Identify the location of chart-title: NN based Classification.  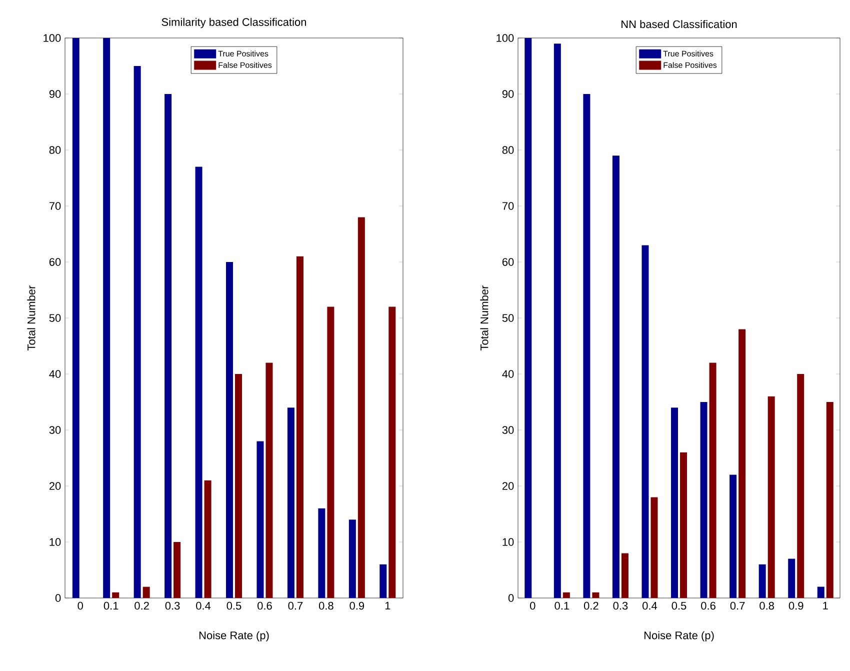
(679, 24).